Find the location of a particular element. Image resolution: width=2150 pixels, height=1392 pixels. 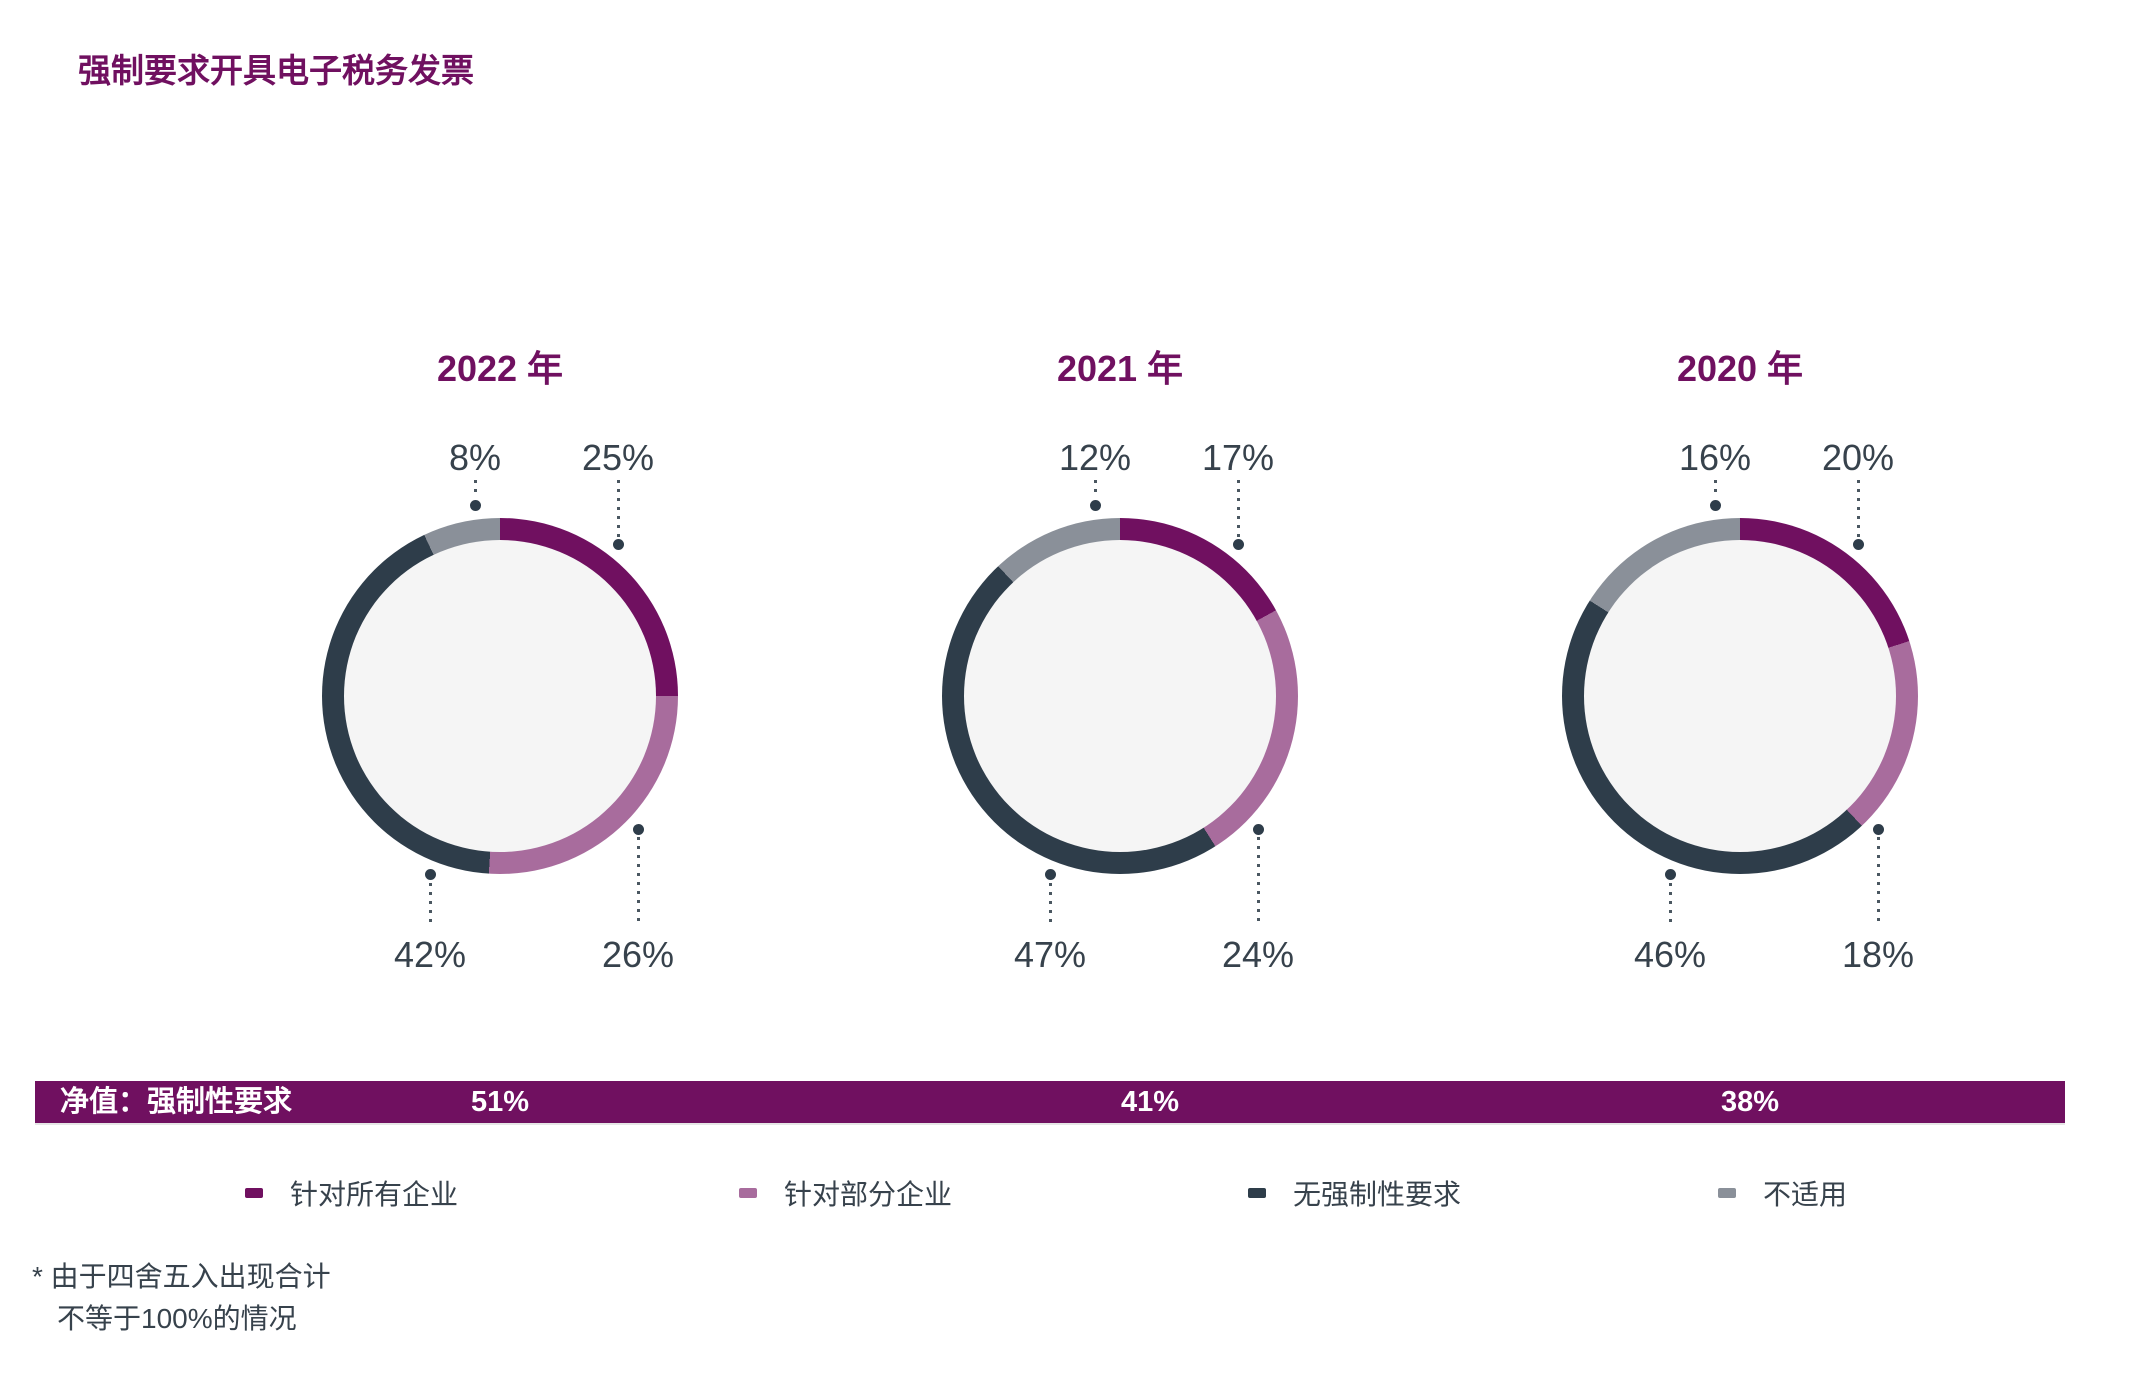

footnote: * 由于四舍五入出现合计 不等于100%的情况 is located at coordinates (181, 1298).